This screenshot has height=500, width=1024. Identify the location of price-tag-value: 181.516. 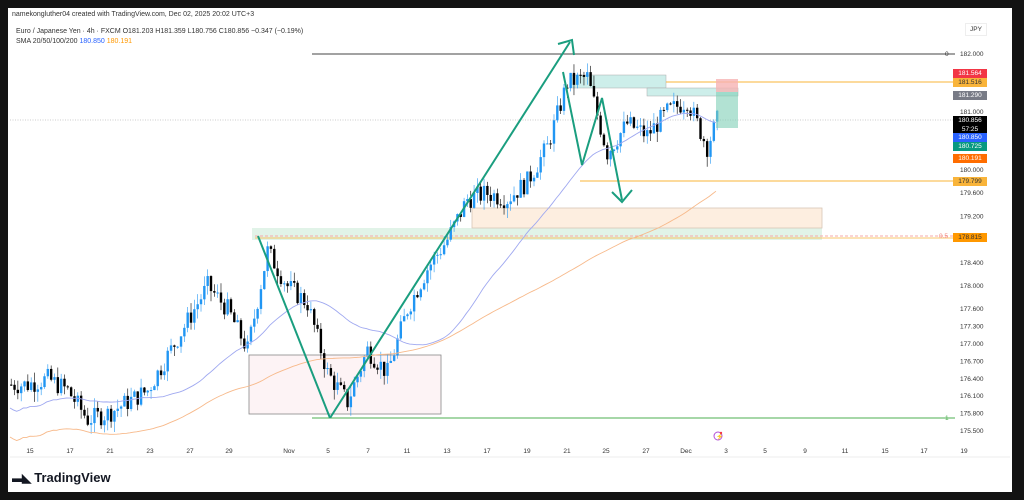
(970, 82).